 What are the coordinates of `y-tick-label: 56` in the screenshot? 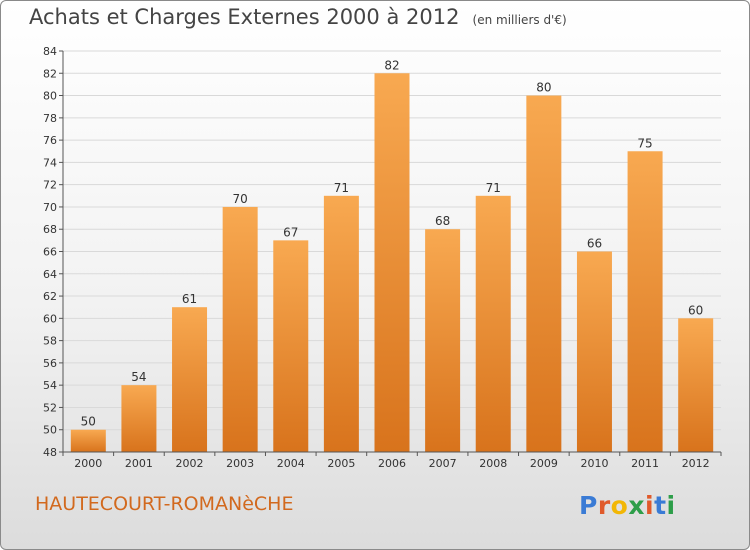 It's located at (50, 363).